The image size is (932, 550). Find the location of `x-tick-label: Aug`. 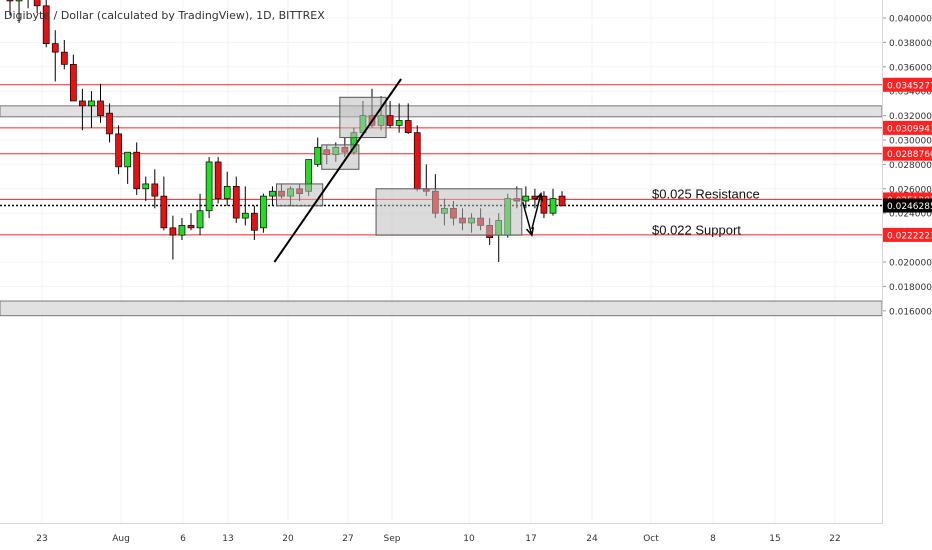

x-tick-label: Aug is located at coordinates (121, 539).